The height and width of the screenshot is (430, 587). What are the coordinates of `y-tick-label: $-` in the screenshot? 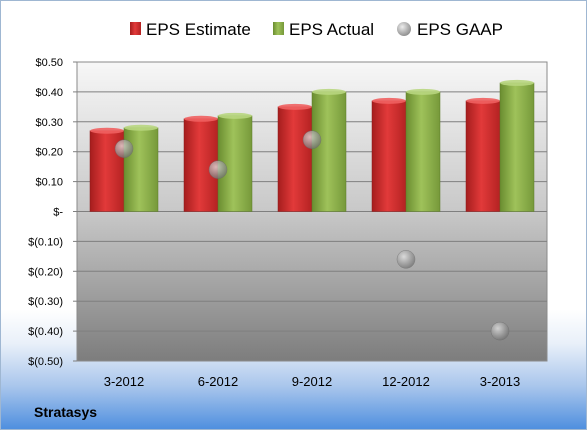 It's located at (58, 213).